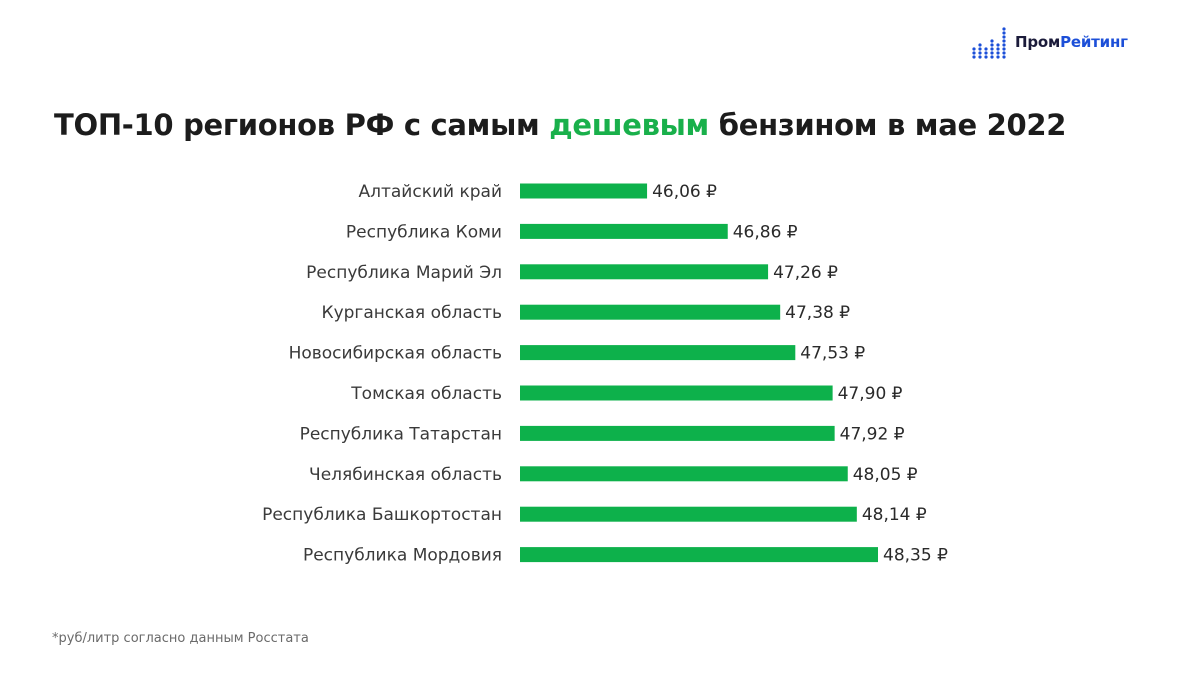 This screenshot has width=1200, height=675. What do you see at coordinates (817, 313) in the screenshot?
I see `value-label: 47,38 ₽` at bounding box center [817, 313].